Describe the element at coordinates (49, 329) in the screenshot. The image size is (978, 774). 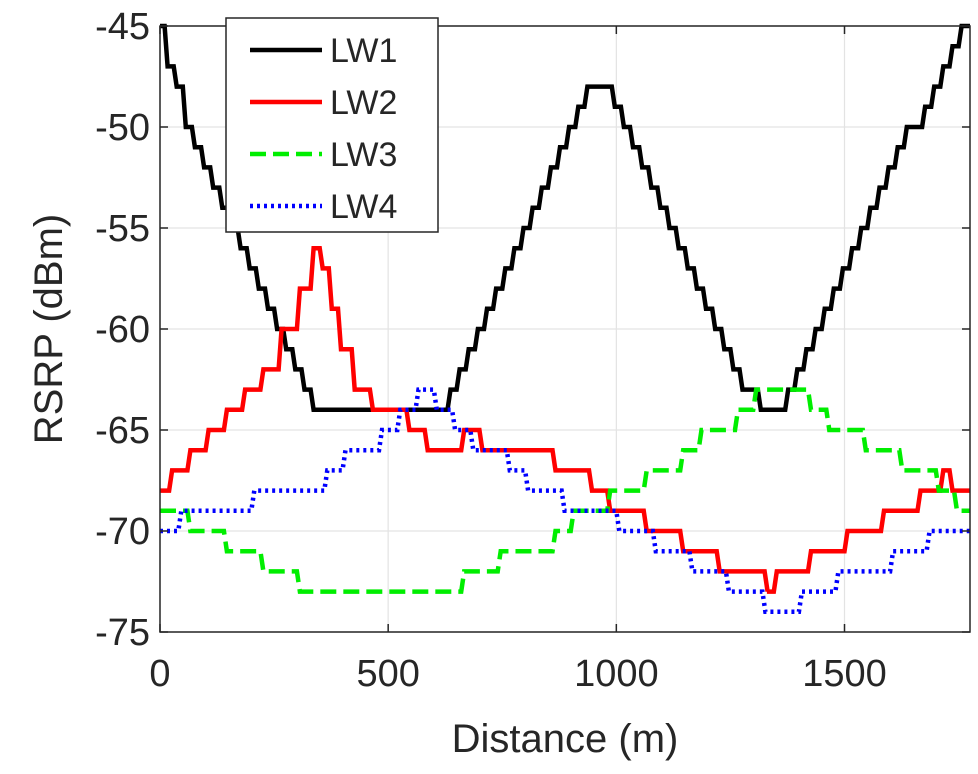
I see `y-axis-label: RSRP (dBm)` at that location.